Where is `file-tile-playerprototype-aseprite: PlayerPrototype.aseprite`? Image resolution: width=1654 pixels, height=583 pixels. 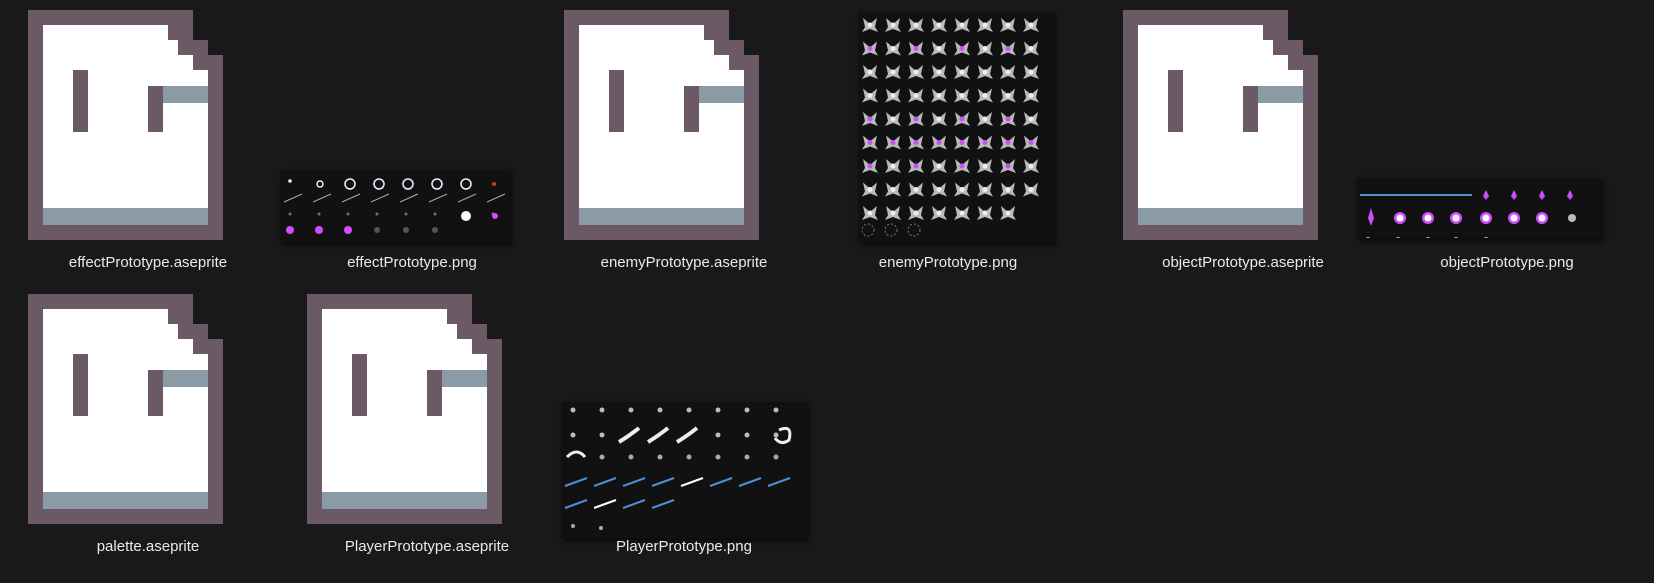 file-tile-playerprototype-aseprite: PlayerPrototype.aseprite is located at coordinates (427, 427).